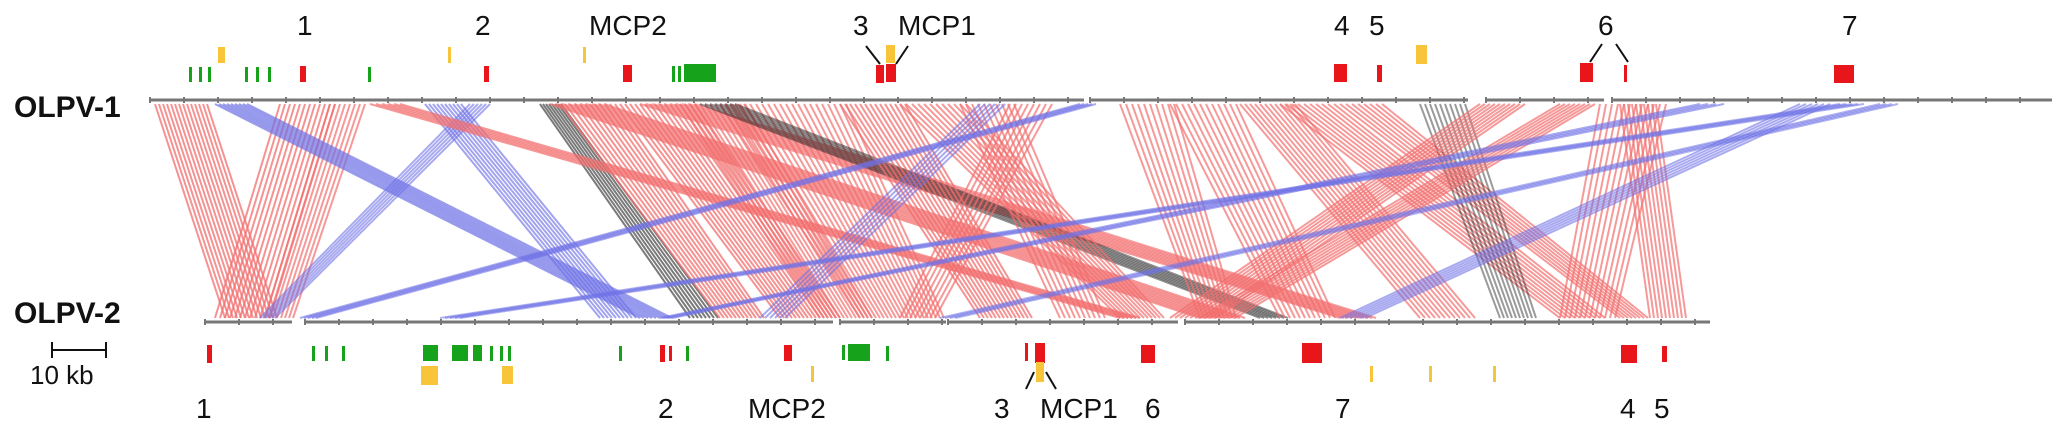  I want to click on top-label-2: 2, so click(483, 25).